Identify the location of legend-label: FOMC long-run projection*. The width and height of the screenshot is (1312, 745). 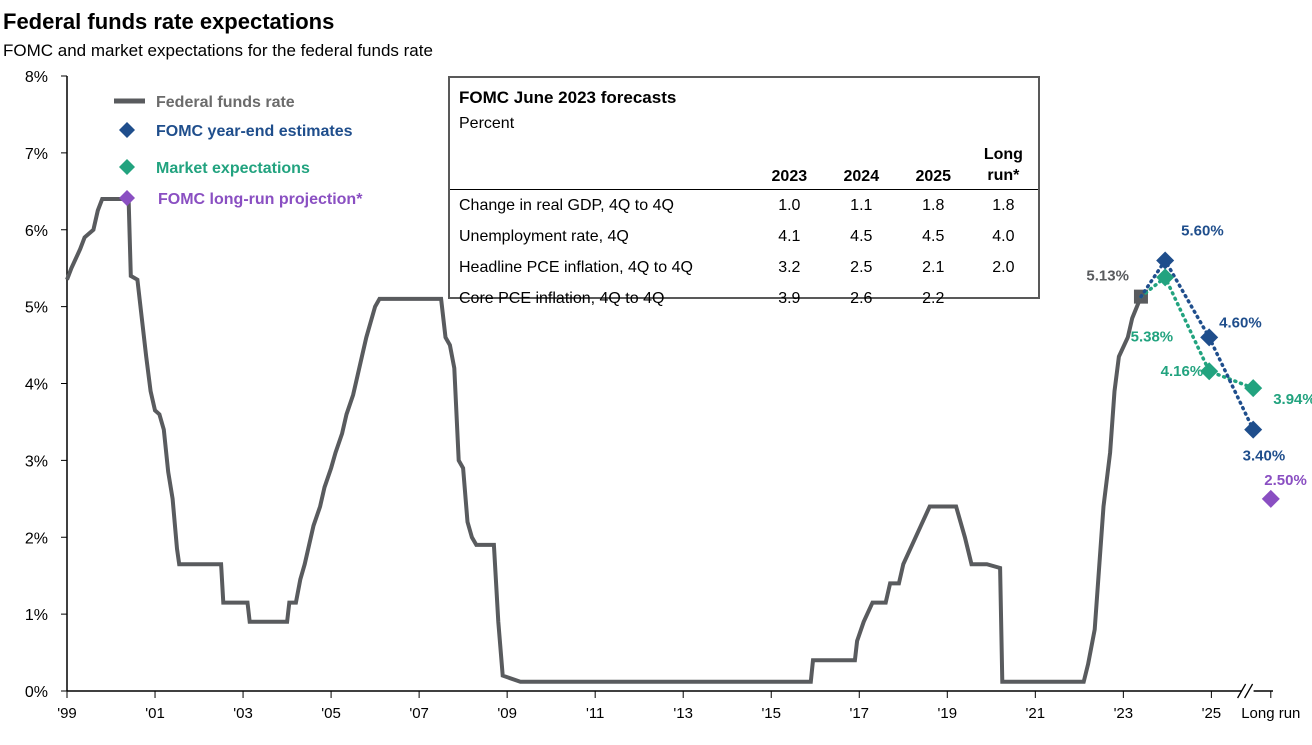
(260, 199).